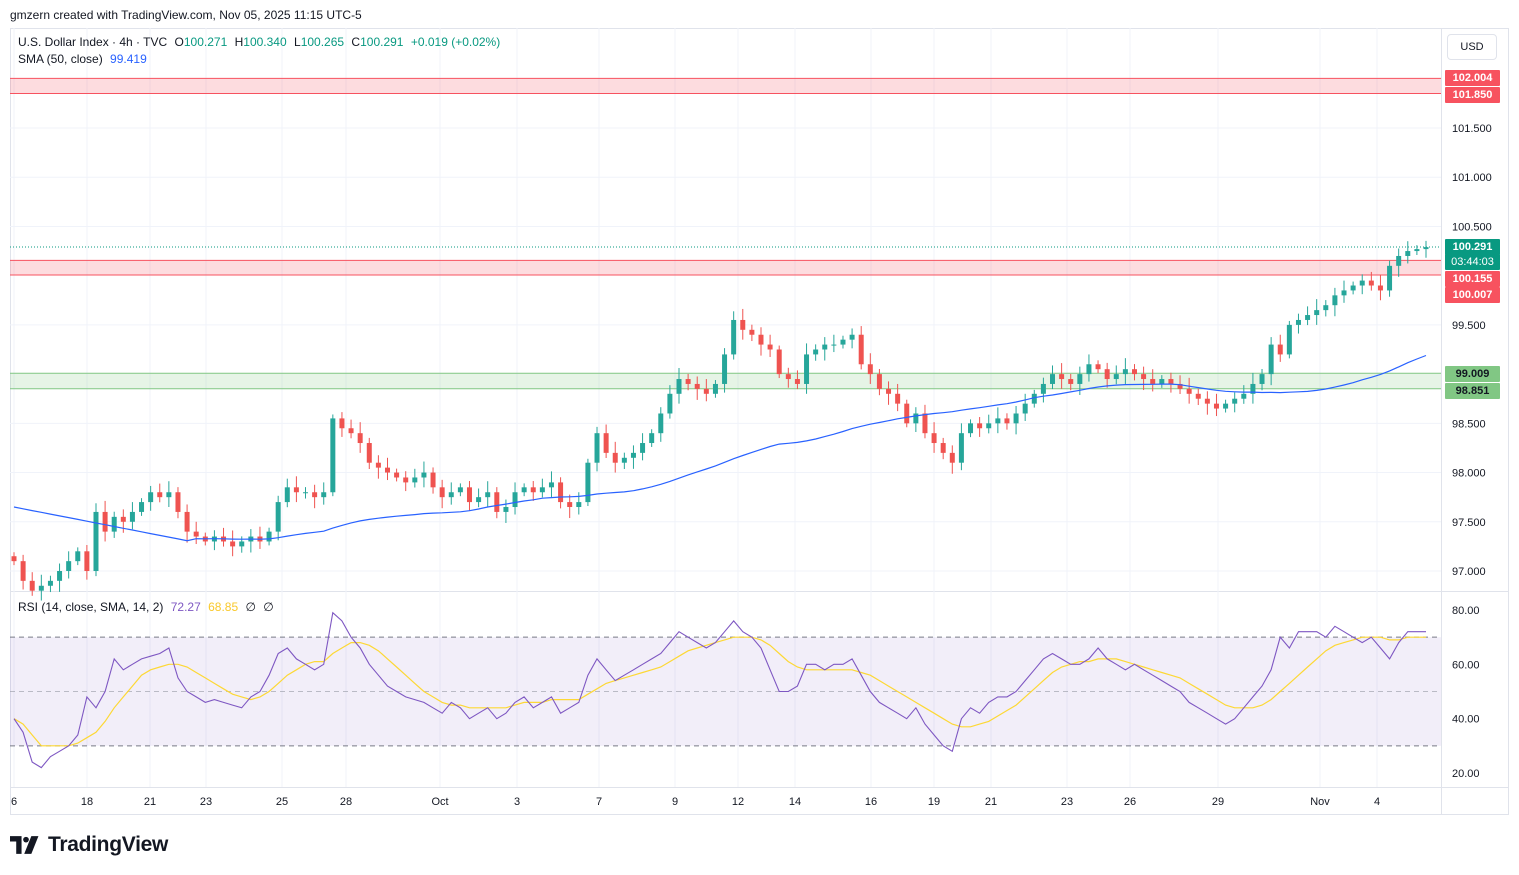 The height and width of the screenshot is (875, 1519). I want to click on rsi-extra-2: ∅, so click(268, 607).